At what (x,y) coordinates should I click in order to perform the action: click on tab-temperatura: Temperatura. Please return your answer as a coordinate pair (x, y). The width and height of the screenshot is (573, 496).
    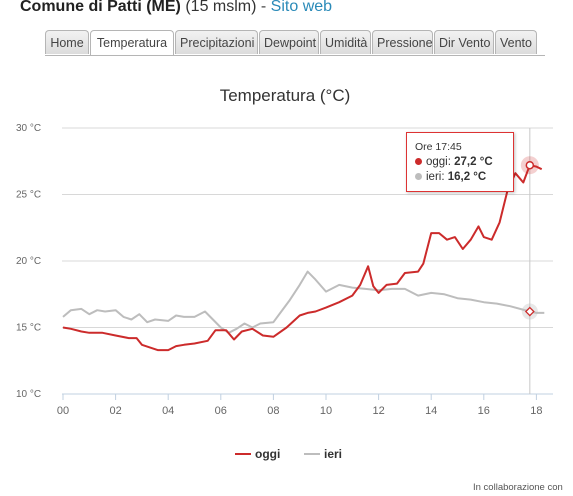
    Looking at the image, I should click on (132, 43).